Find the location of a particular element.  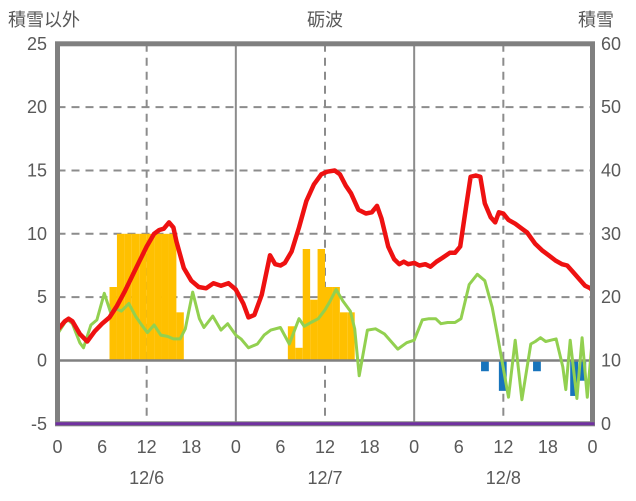

y-axis-left-tick-label: 10 is located at coordinates (37, 234).